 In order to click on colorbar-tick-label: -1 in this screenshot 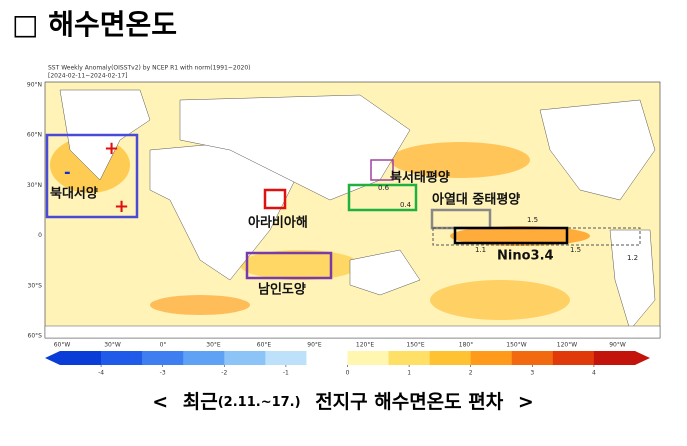, I will do `click(286, 373)`.